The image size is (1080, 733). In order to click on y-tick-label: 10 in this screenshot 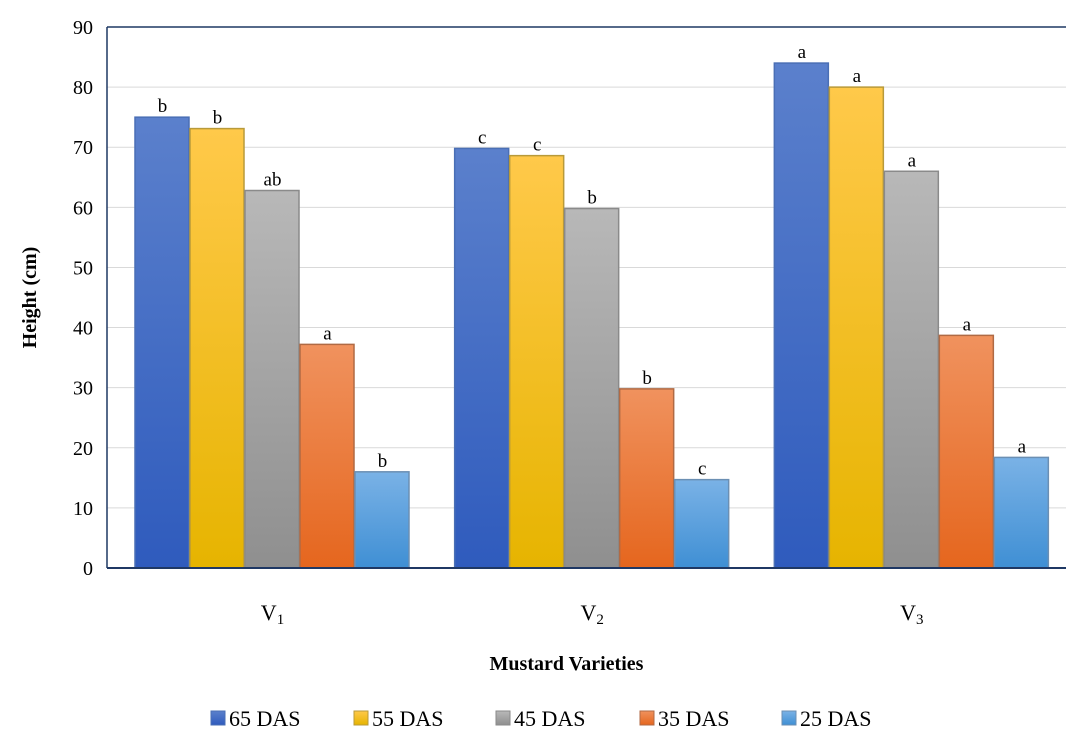, I will do `click(83, 509)`.